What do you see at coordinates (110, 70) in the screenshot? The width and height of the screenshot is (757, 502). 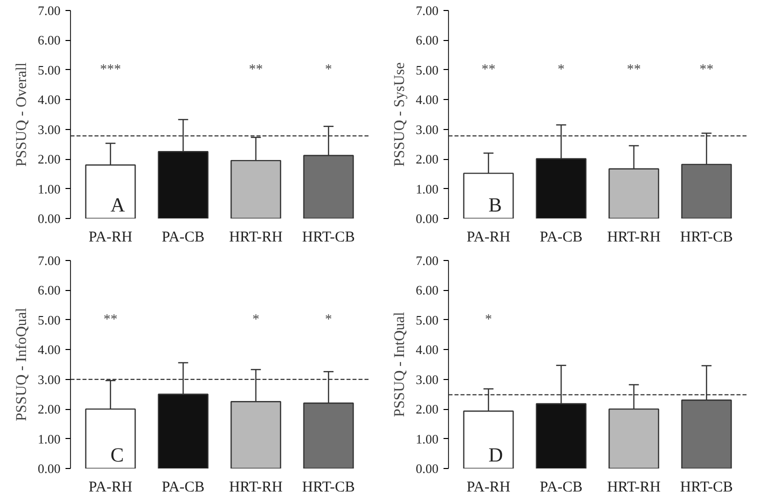 I see `annotation: ***` at bounding box center [110, 70].